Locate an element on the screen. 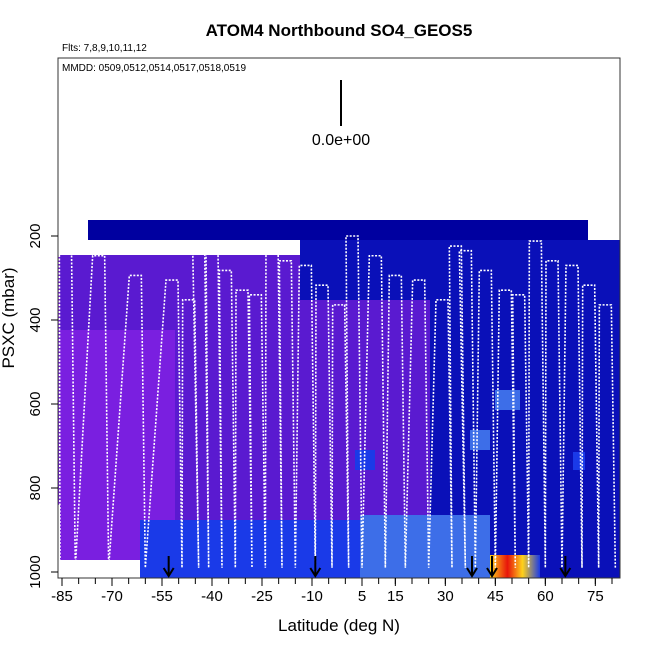 The image size is (650, 650). y-tick-label: 200 is located at coordinates (35, 235).